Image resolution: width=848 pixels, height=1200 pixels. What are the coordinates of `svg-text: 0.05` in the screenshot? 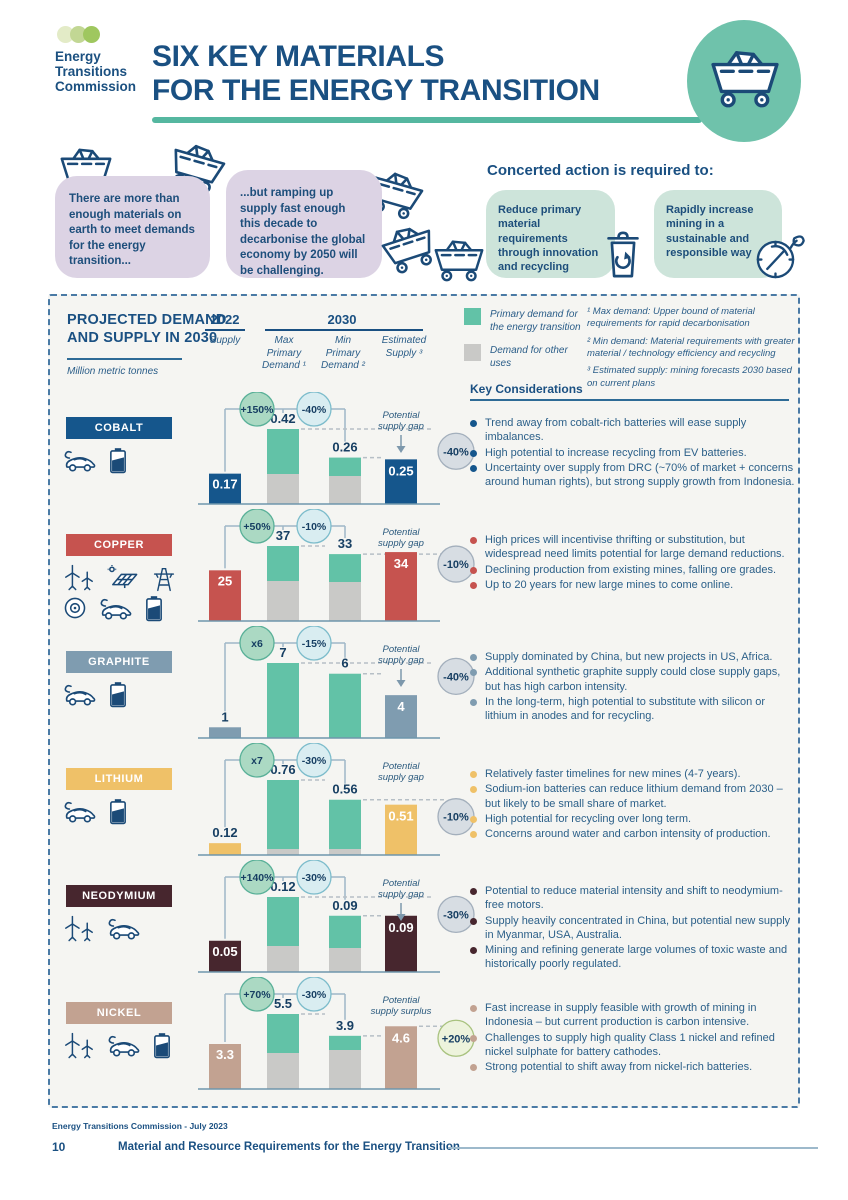 It's located at (224, 951).